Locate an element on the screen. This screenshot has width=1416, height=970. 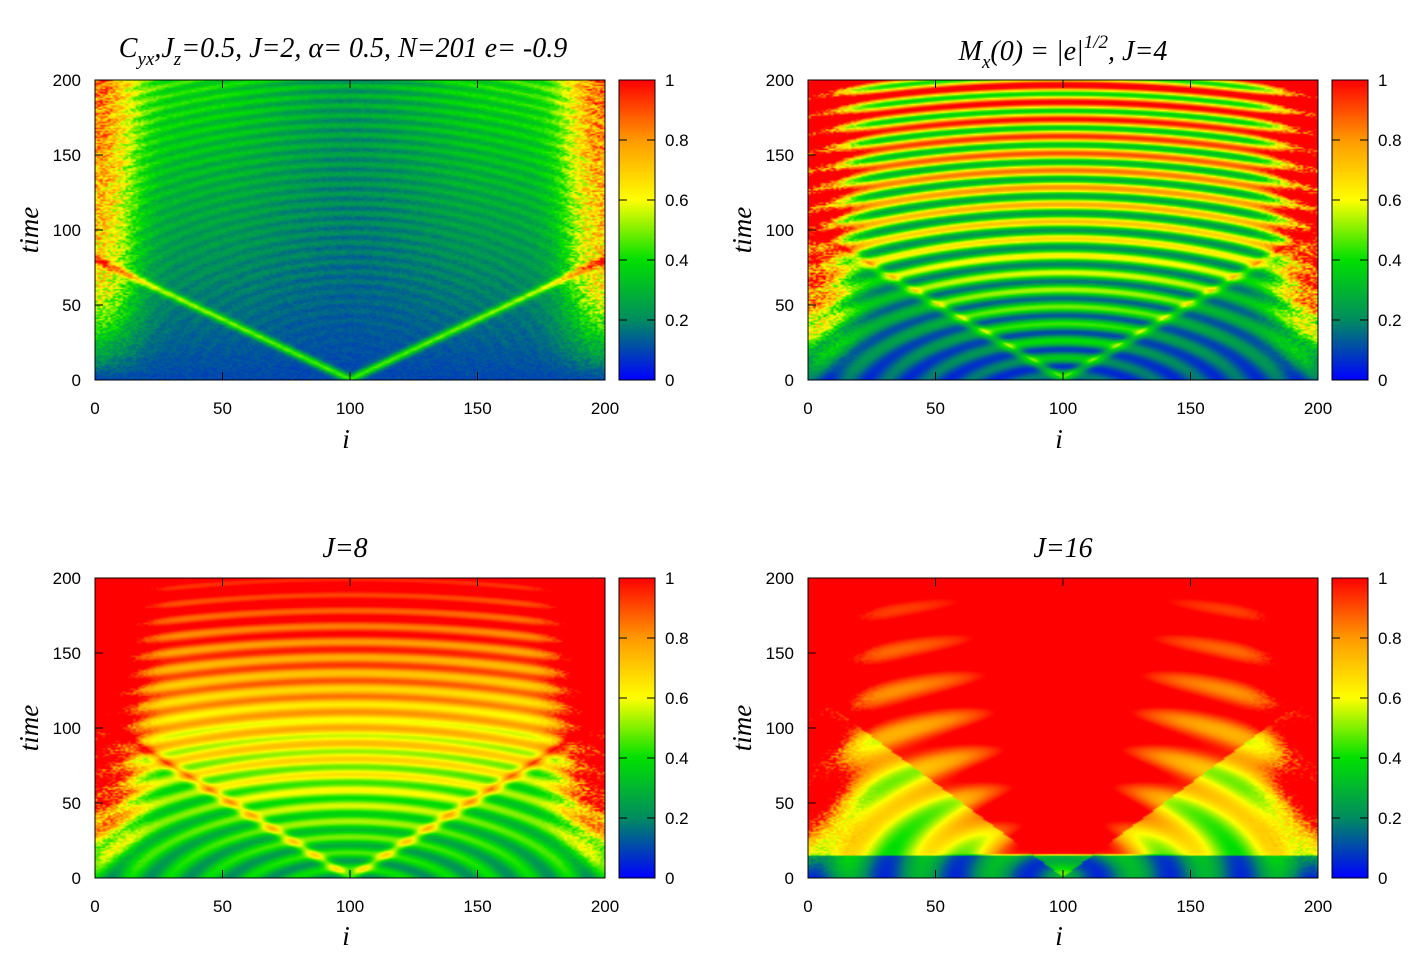
chart-title-3: J=8 is located at coordinates (344, 548).